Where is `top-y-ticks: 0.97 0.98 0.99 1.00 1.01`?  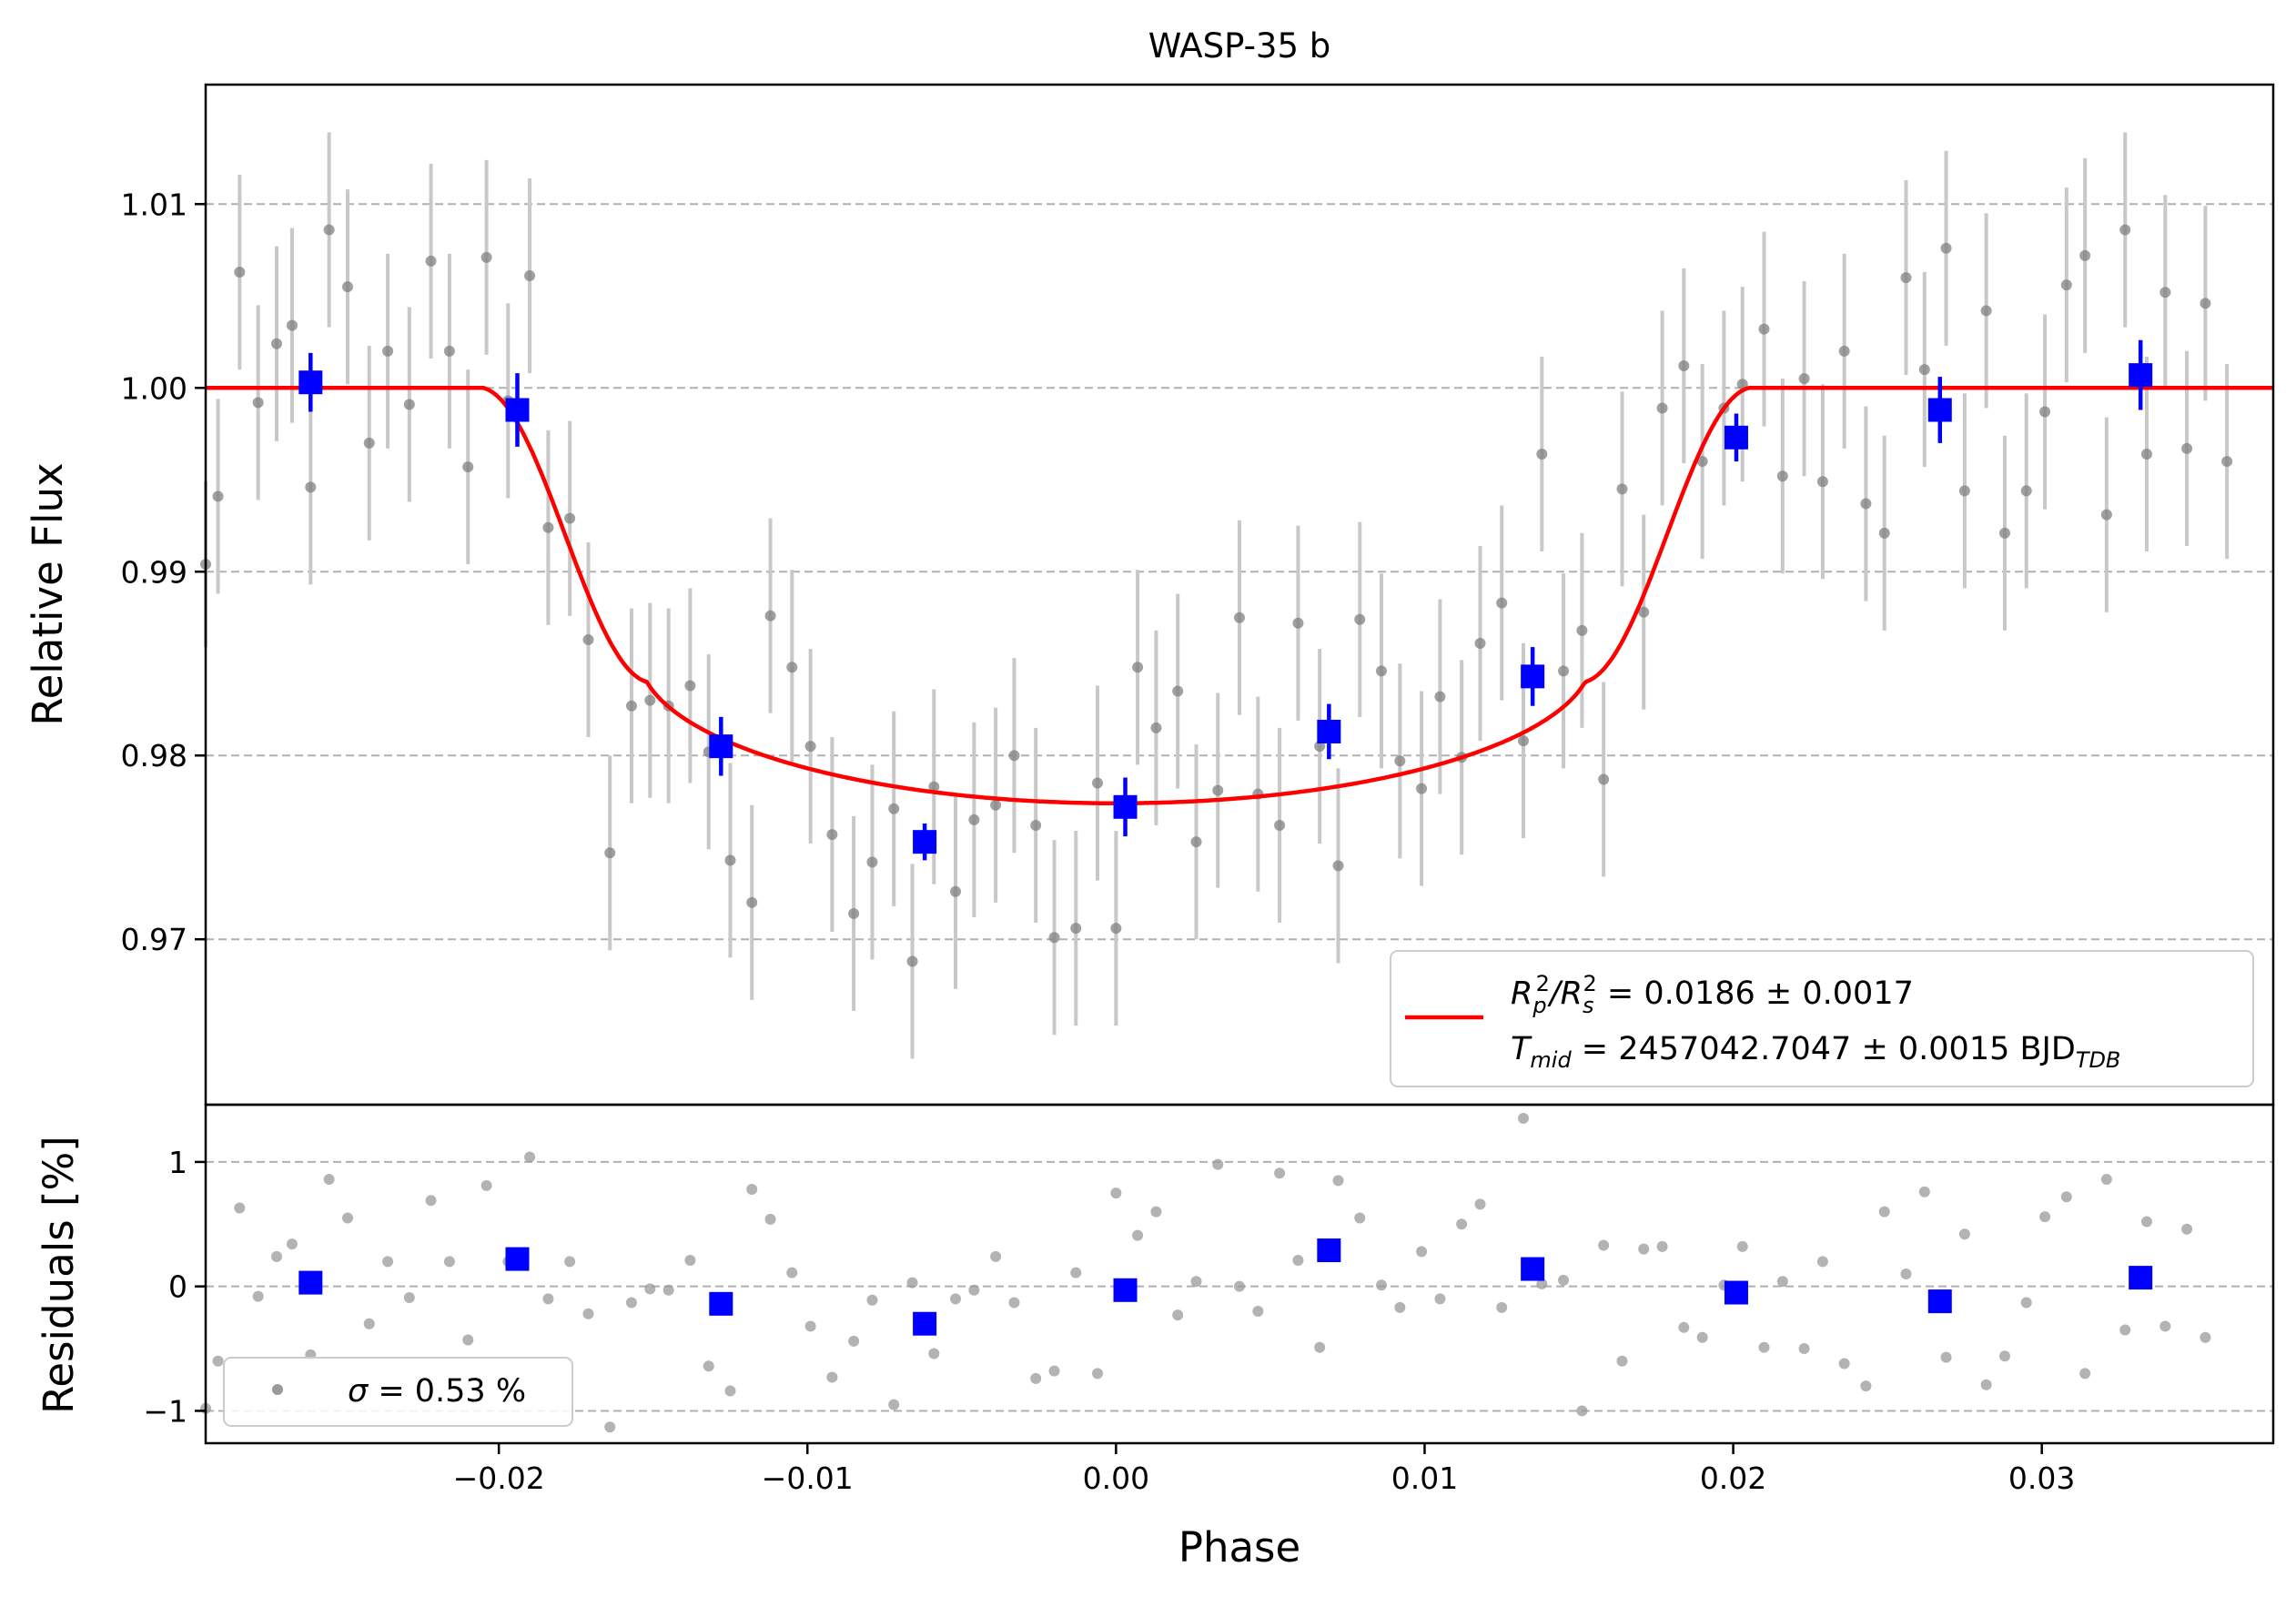 top-y-ticks: 0.97 0.98 0.99 1.00 1.01 is located at coordinates (164, 572).